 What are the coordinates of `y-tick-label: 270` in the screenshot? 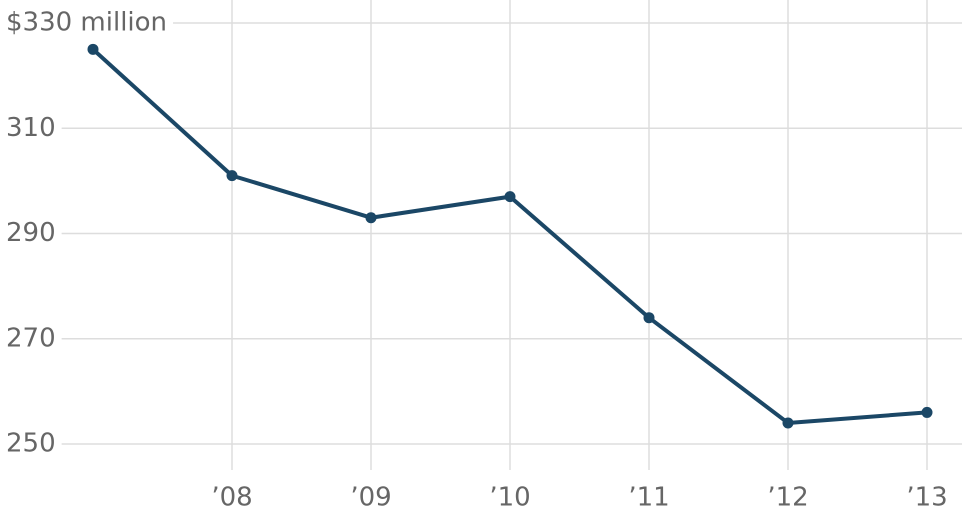 It's located at (31, 338).